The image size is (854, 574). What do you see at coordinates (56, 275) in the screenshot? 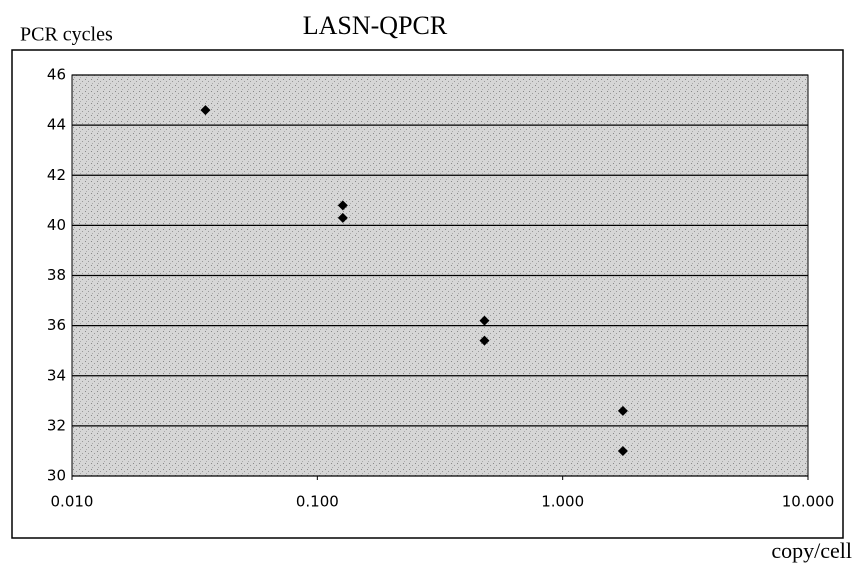
I see `y-tick-label: 38` at bounding box center [56, 275].